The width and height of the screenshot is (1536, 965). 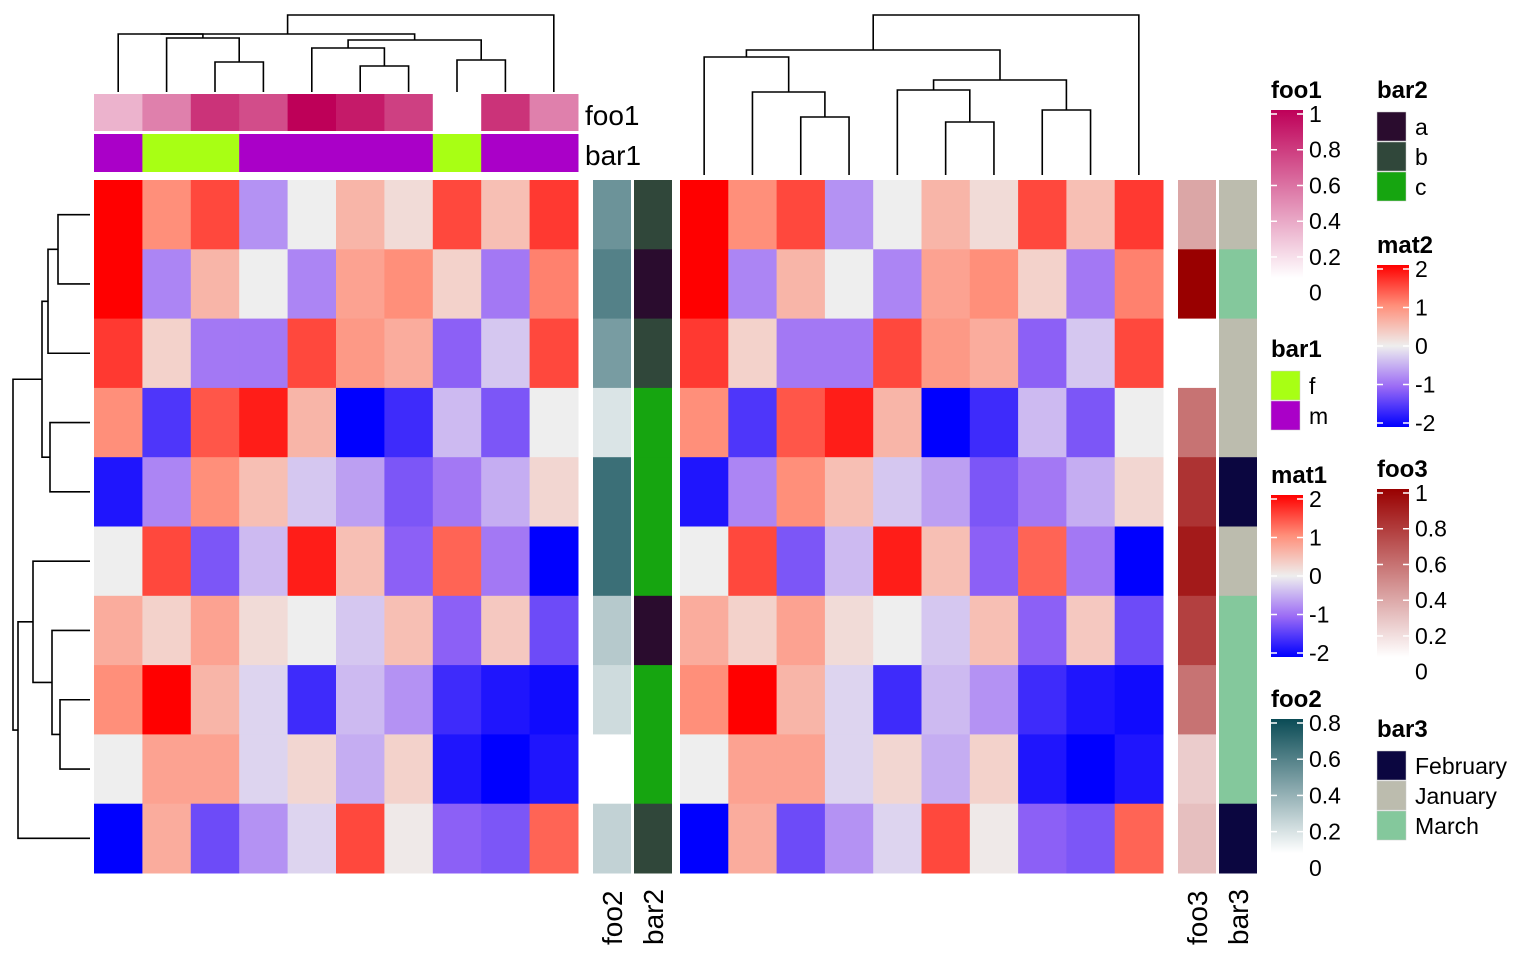 I want to click on foo3-color-bar, so click(x=1393, y=573).